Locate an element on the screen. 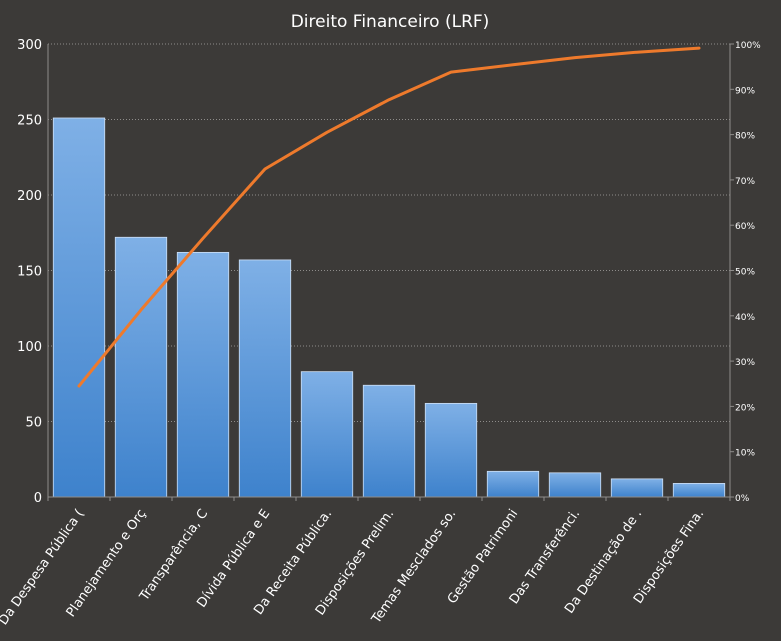 The image size is (781, 641). right-axis-tick-label: 10% is located at coordinates (745, 454).